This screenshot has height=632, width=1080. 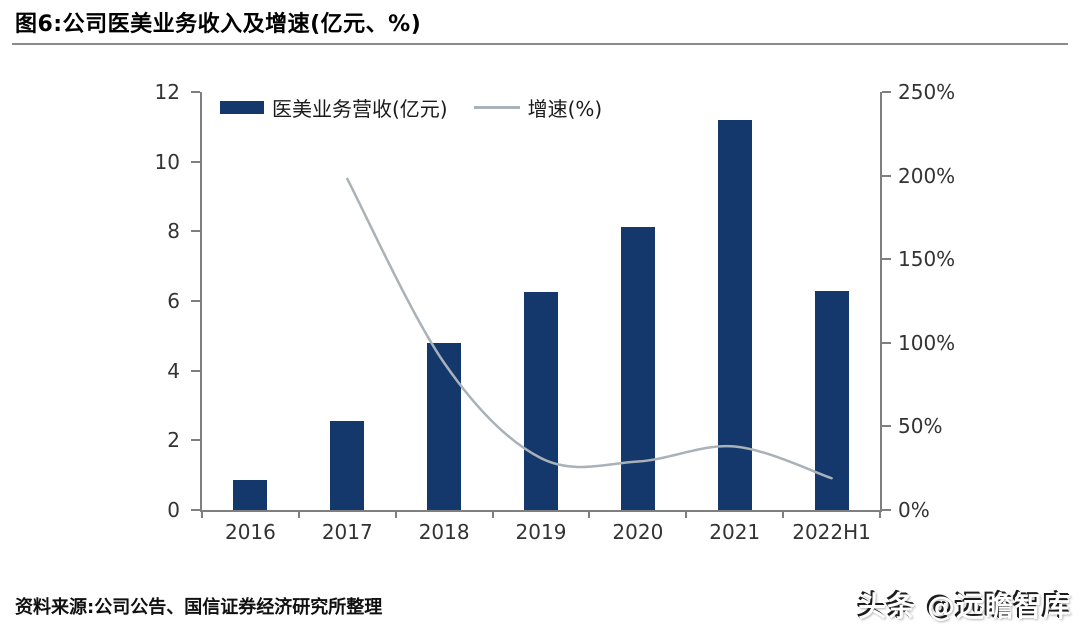 What do you see at coordinates (250, 532) in the screenshot?
I see `x-tick-label-2016: 2016` at bounding box center [250, 532].